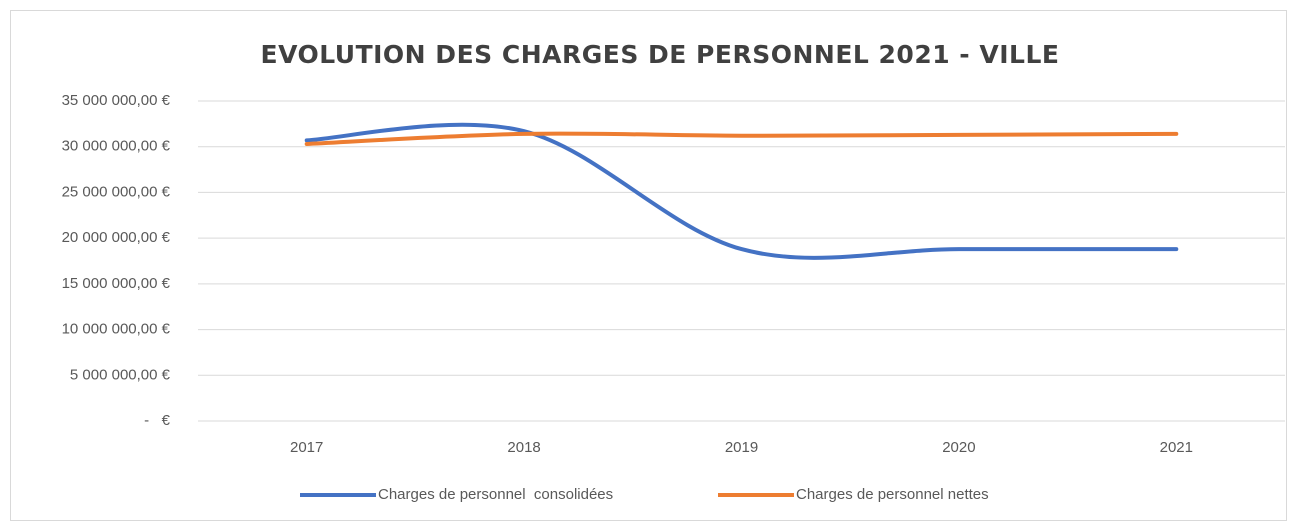 Image resolution: width=1297 pixels, height=526 pixels. Describe the element at coordinates (741, 138) in the screenshot. I see `series-line` at that location.